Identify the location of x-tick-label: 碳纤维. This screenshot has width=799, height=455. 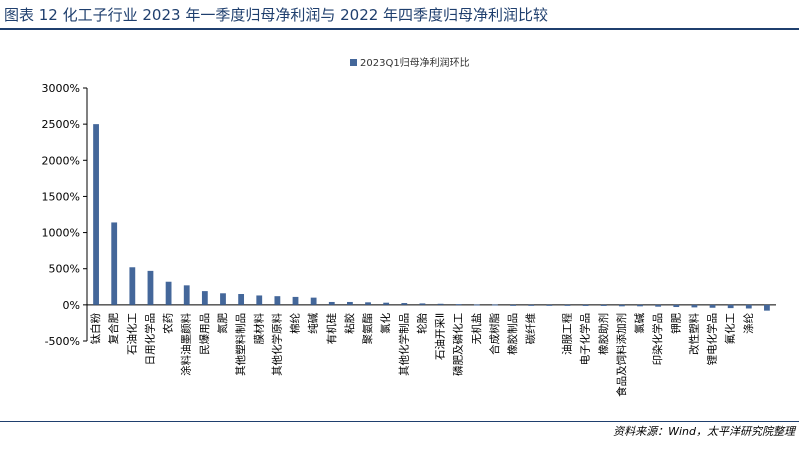
(530, 328).